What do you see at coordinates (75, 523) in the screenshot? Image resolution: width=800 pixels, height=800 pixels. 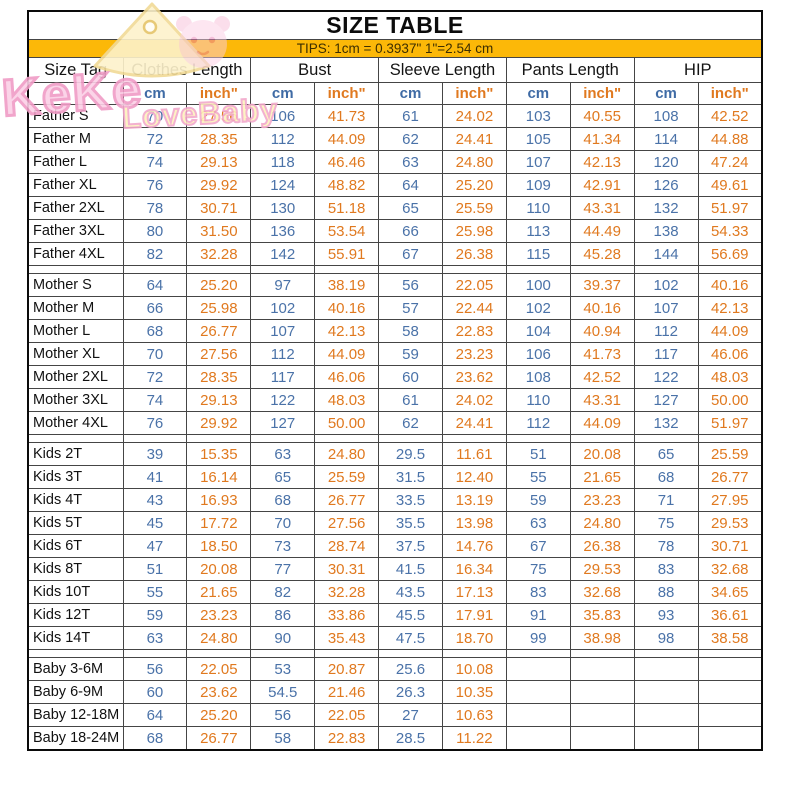 I see `size-tag-cell: Kids 5T` at bounding box center [75, 523].